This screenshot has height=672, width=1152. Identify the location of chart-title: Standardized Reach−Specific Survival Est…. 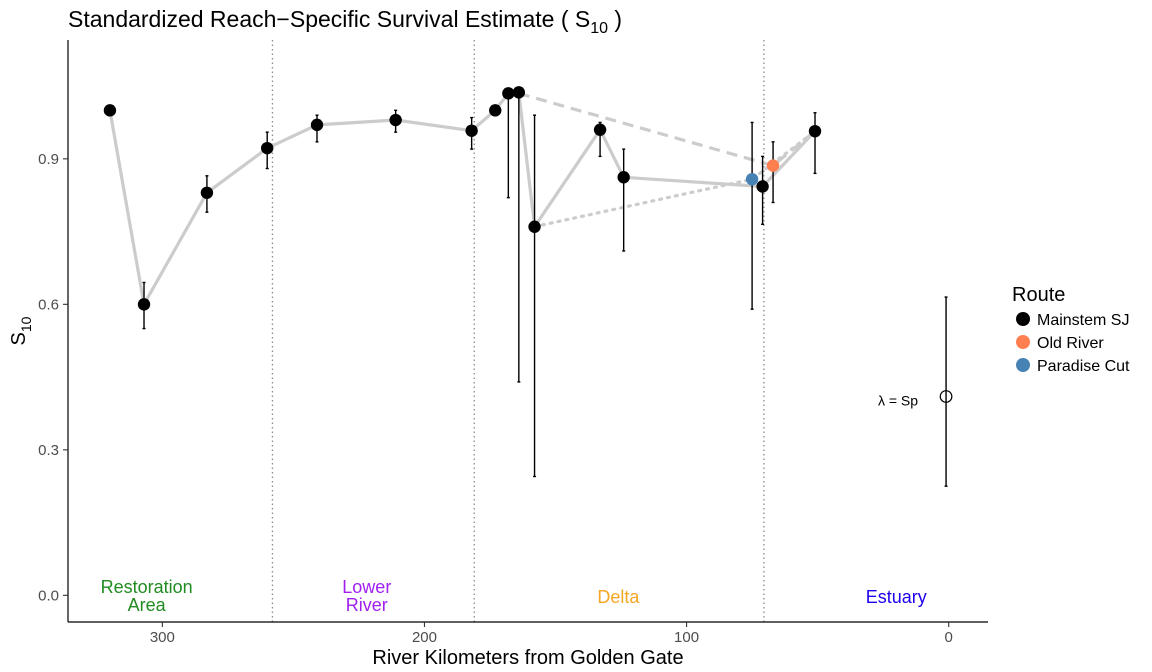
(345, 21).